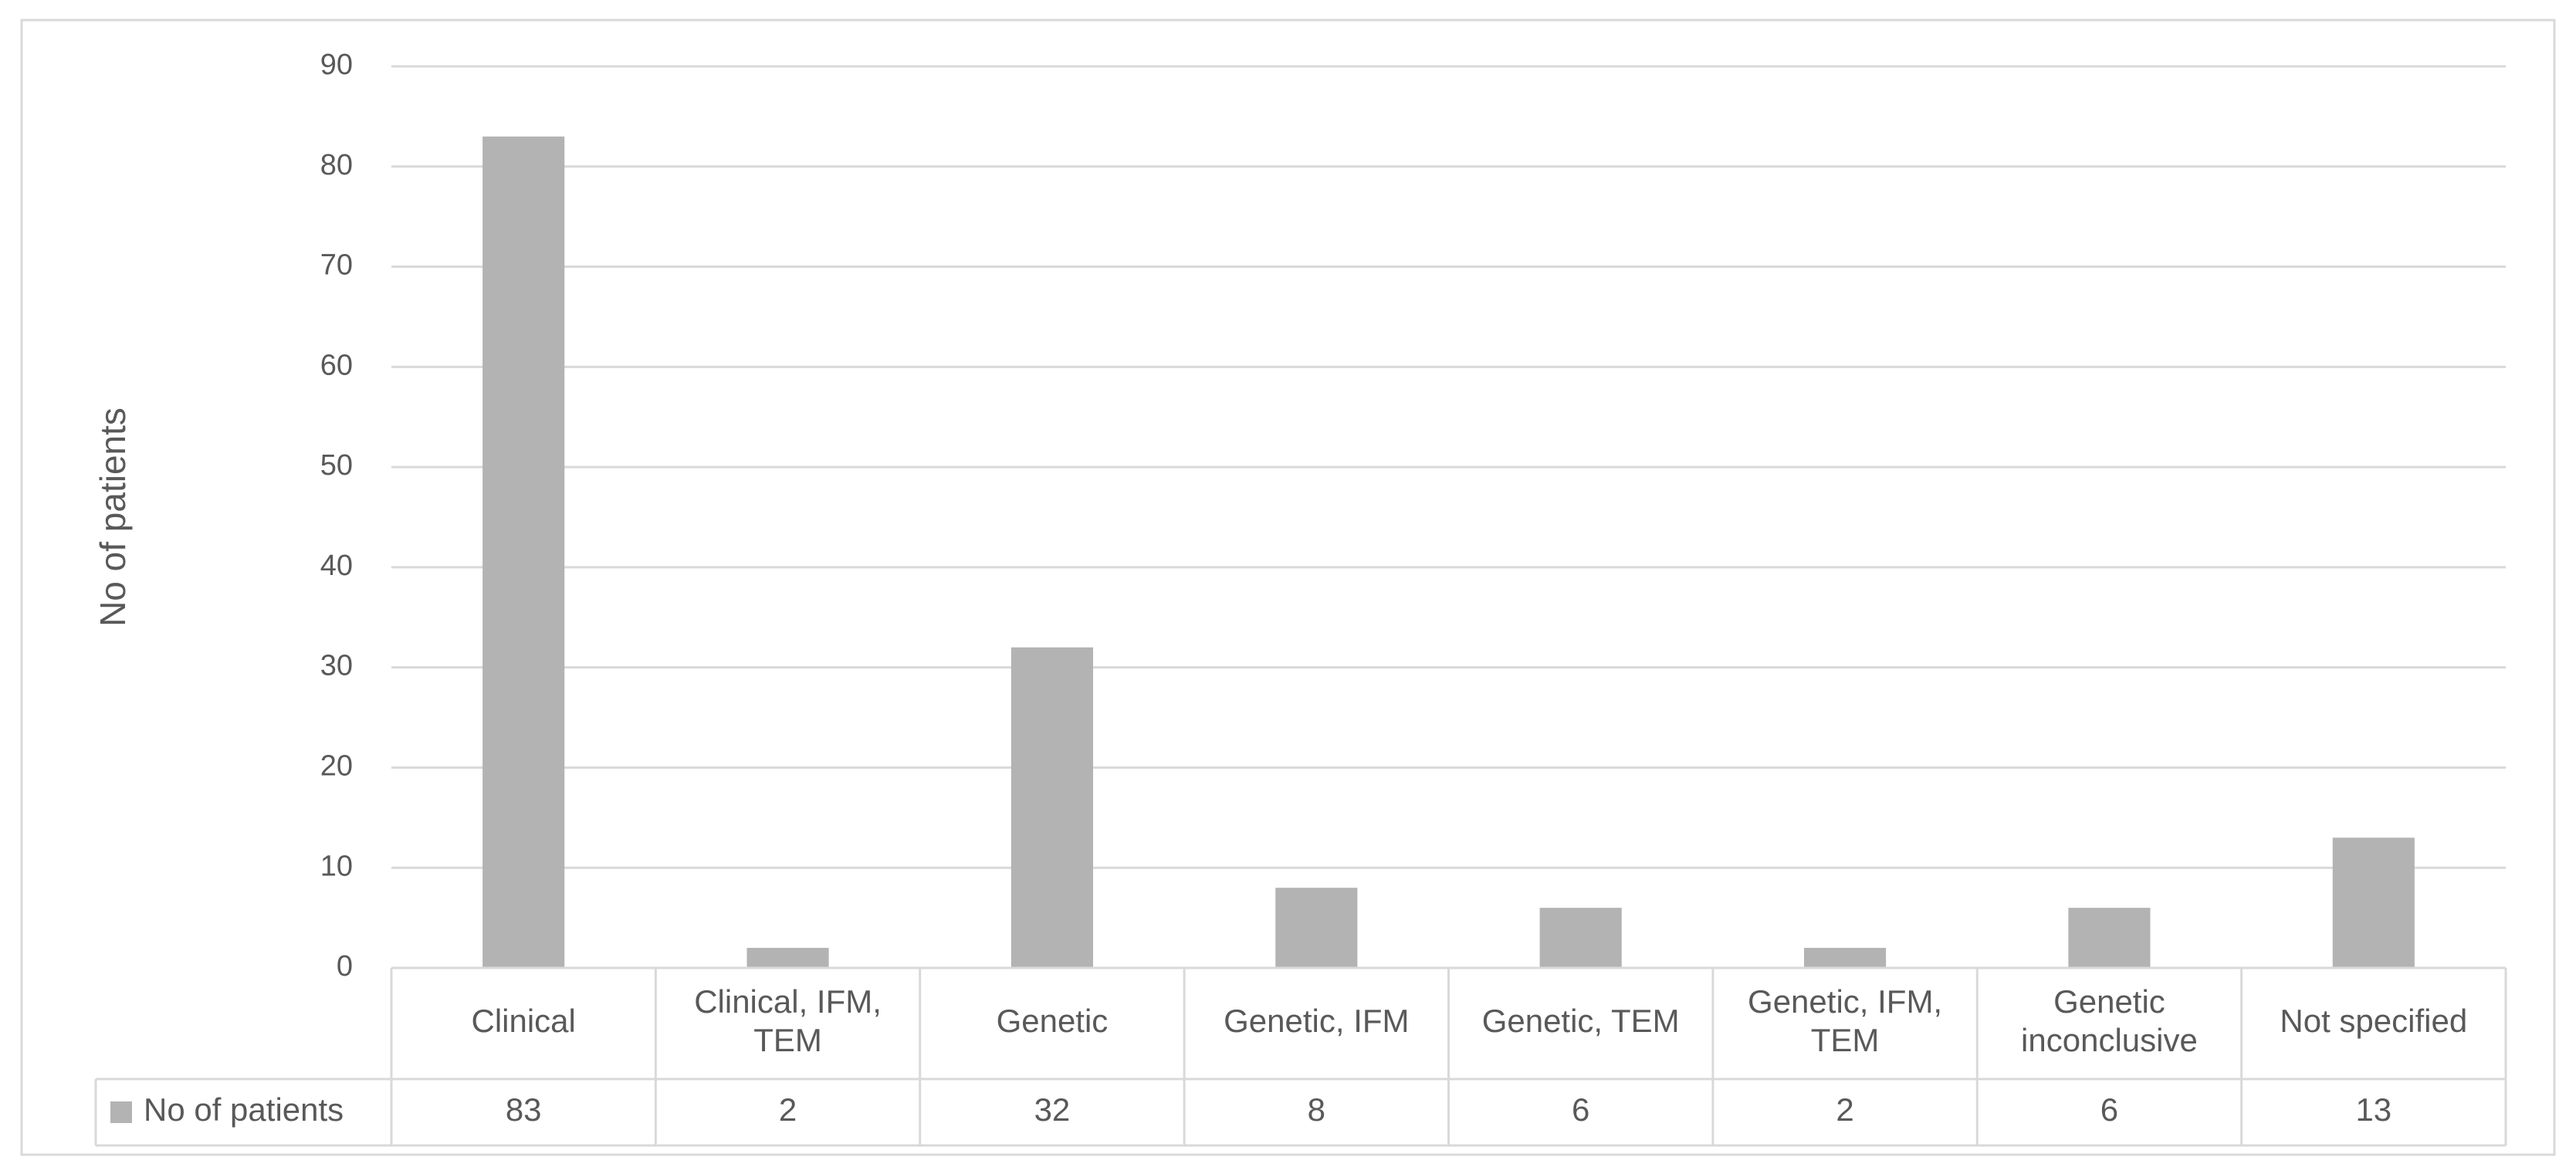 Image resolution: width=2576 pixels, height=1174 pixels. I want to click on y-tick-label: 70, so click(336, 265).